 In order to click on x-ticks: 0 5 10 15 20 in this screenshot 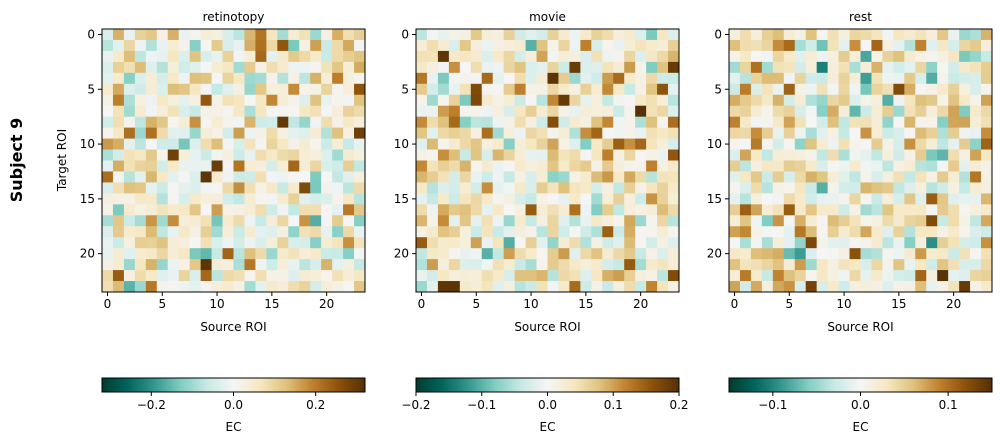, I will do `click(846, 301)`.